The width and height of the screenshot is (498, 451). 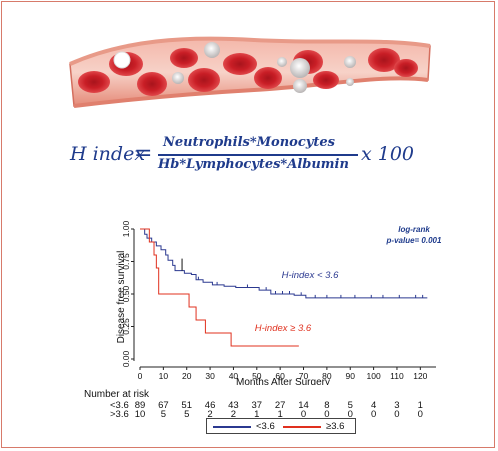 I want to click on x-tick-label: 10, so click(x=164, y=376).